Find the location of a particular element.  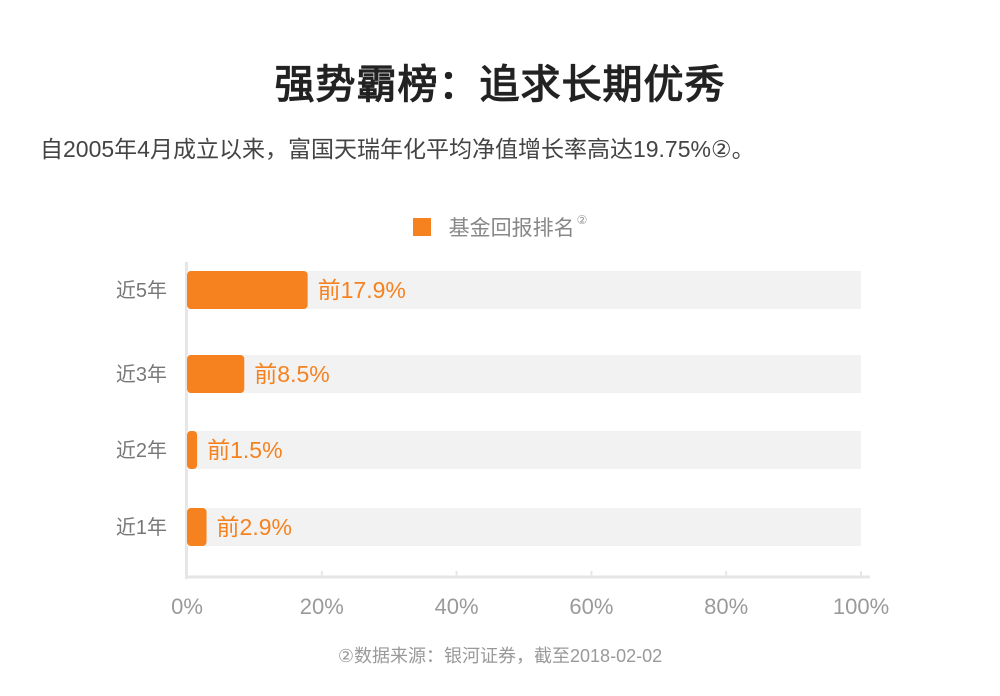

x-tick-label: 20% is located at coordinates (322, 606).